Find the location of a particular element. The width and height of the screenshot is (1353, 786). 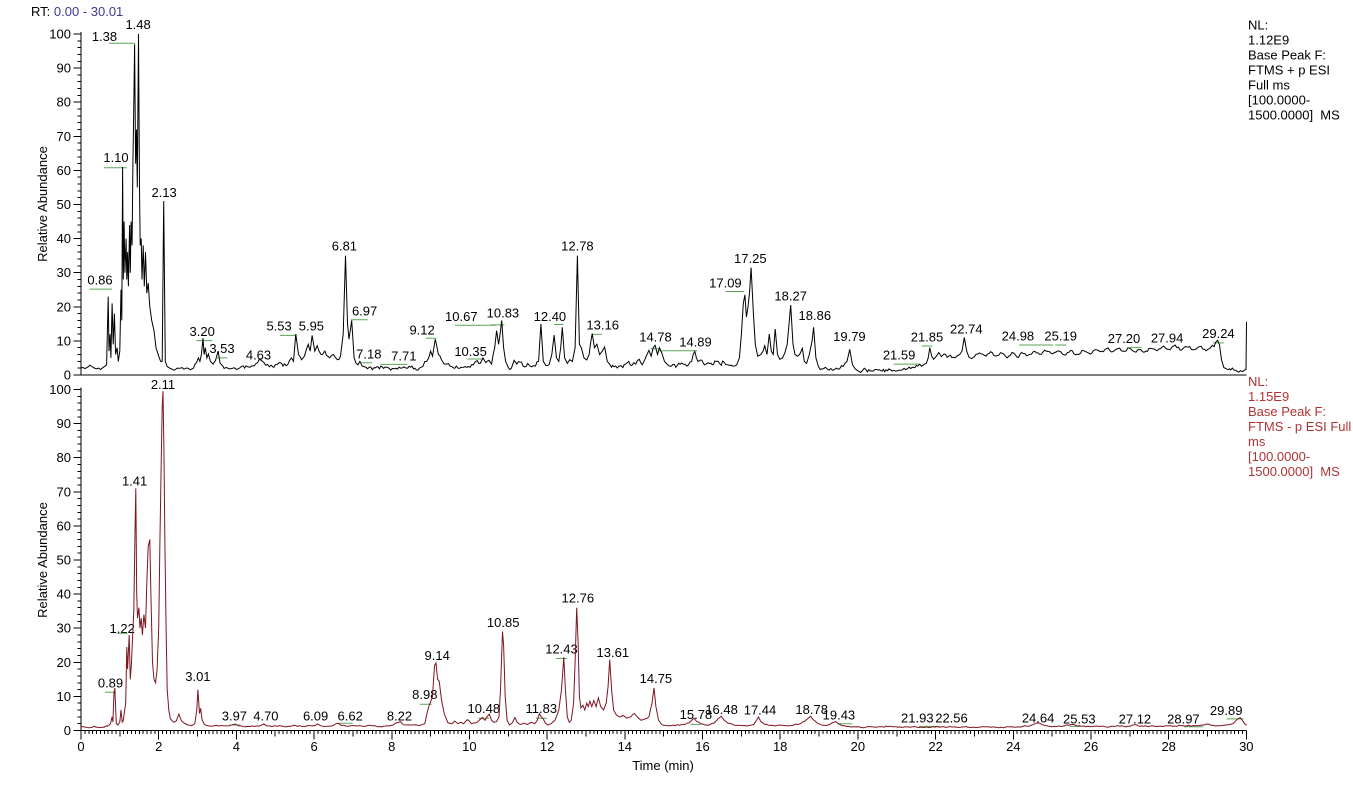

svg-text: 12.76 is located at coordinates (578, 598).